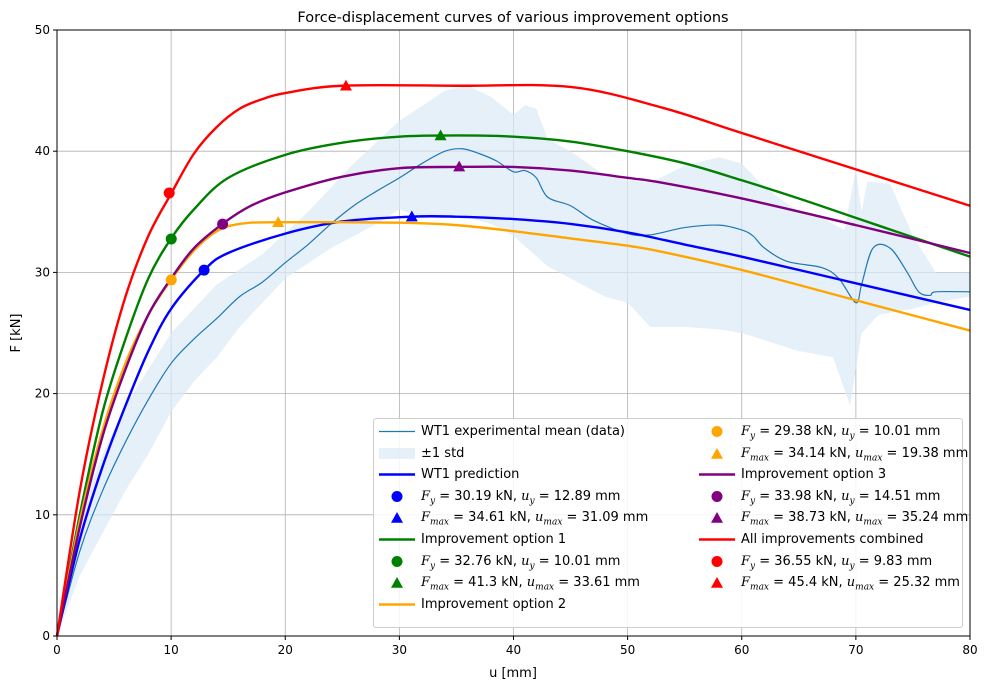 This screenshot has width=990, height=690. Describe the element at coordinates (397, 431) in the screenshot. I see `legend-swatch-thin` at that location.